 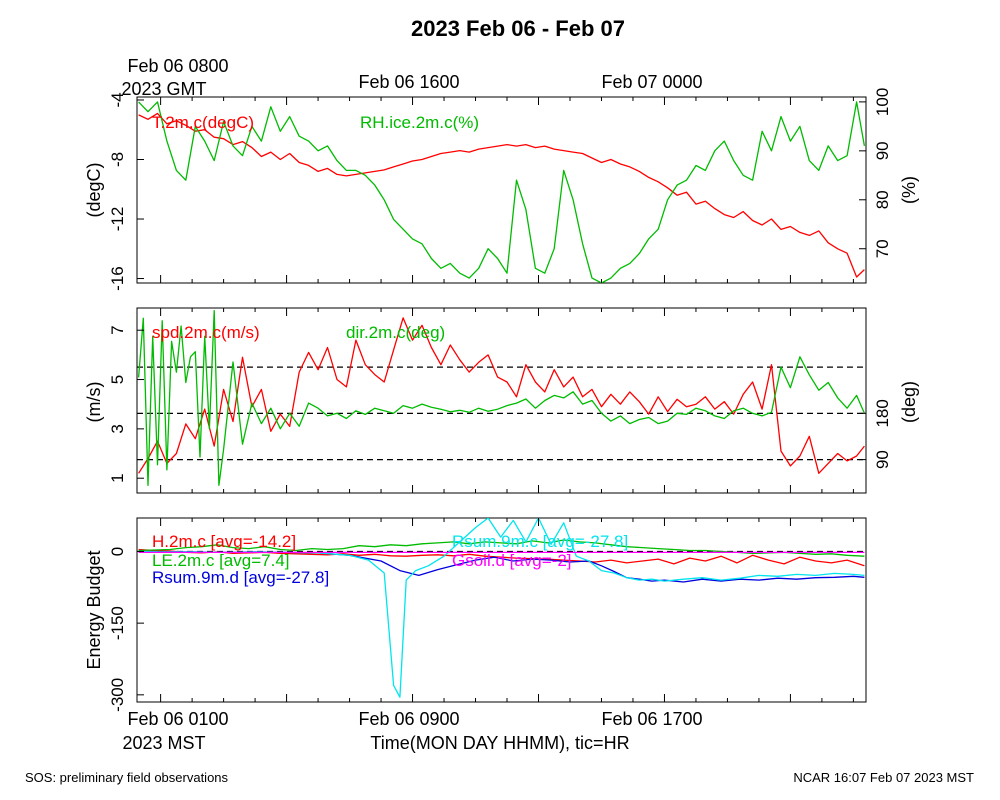 What do you see at coordinates (408, 82) in the screenshot?
I see `top-axis-tick-label: Feb 06 1600` at bounding box center [408, 82].